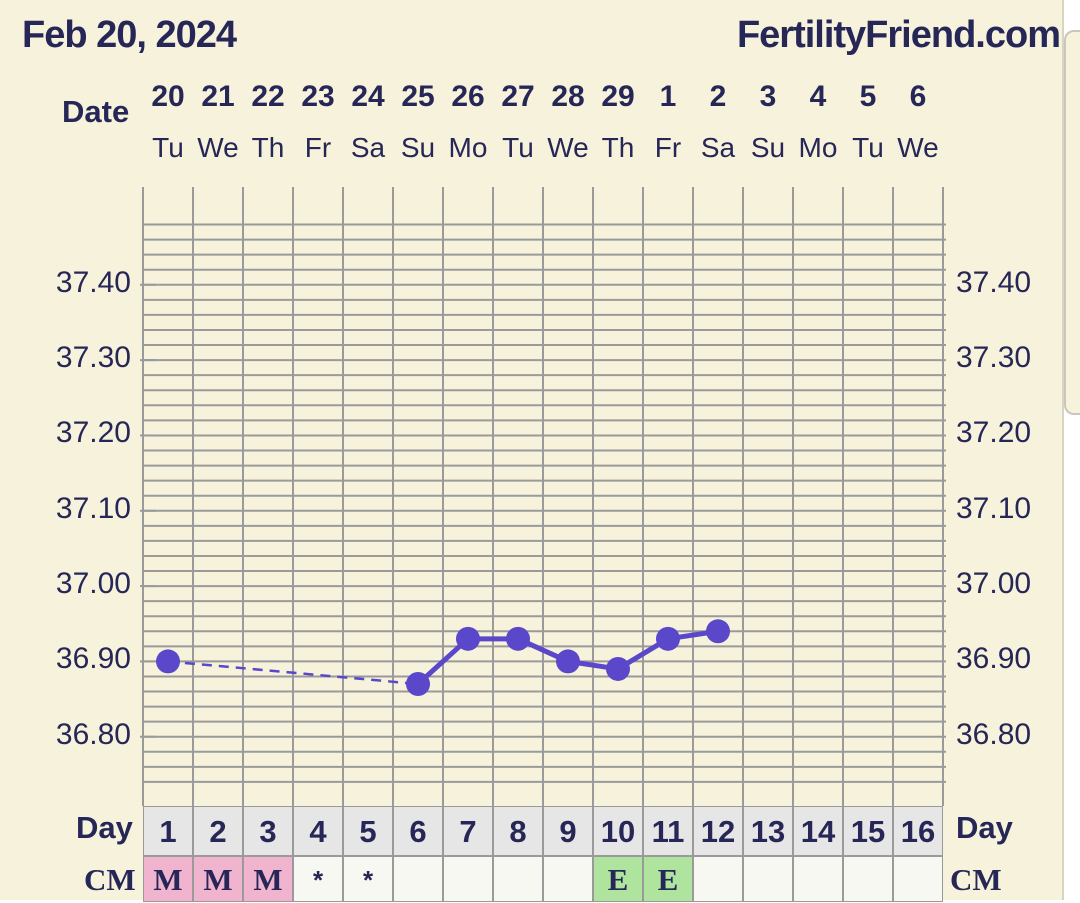 This screenshot has width=1080, height=903. I want to click on date-number: 6, so click(918, 96).